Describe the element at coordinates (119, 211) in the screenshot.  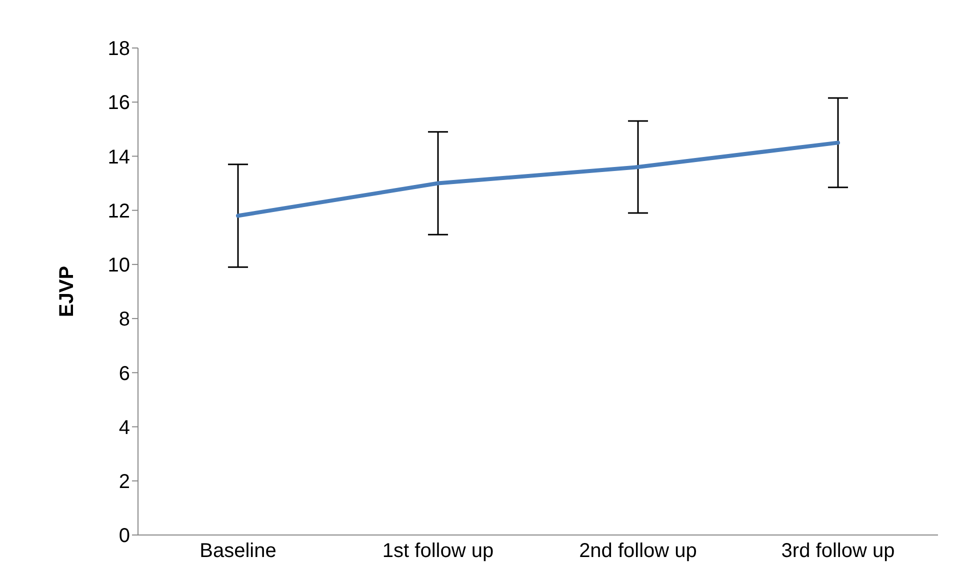
I see `y-tick-label: 12` at that location.